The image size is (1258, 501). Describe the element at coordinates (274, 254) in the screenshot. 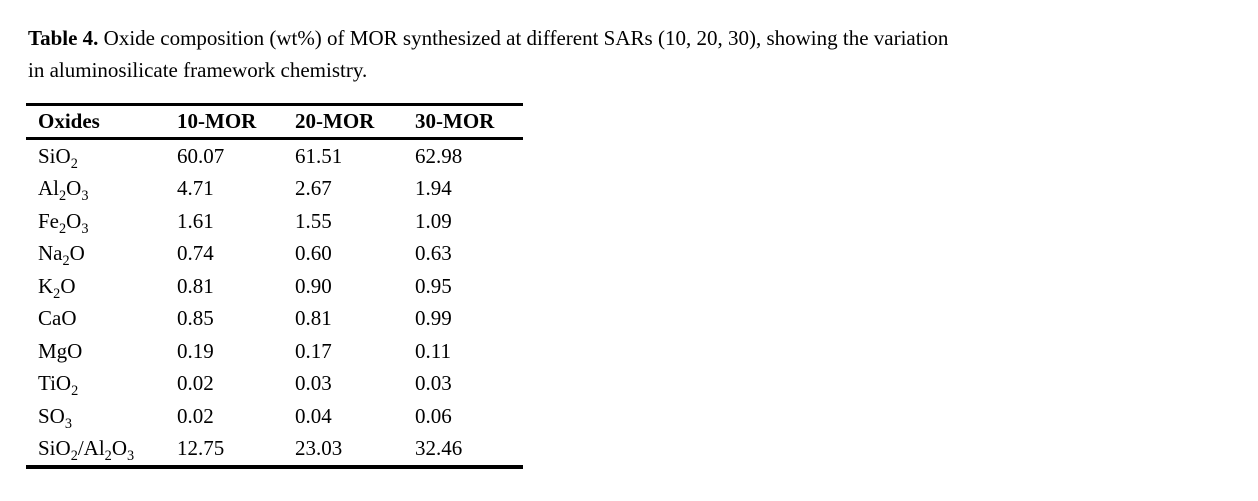

I see `table-row: Na2O 0.74 0.60 0.63` at that location.